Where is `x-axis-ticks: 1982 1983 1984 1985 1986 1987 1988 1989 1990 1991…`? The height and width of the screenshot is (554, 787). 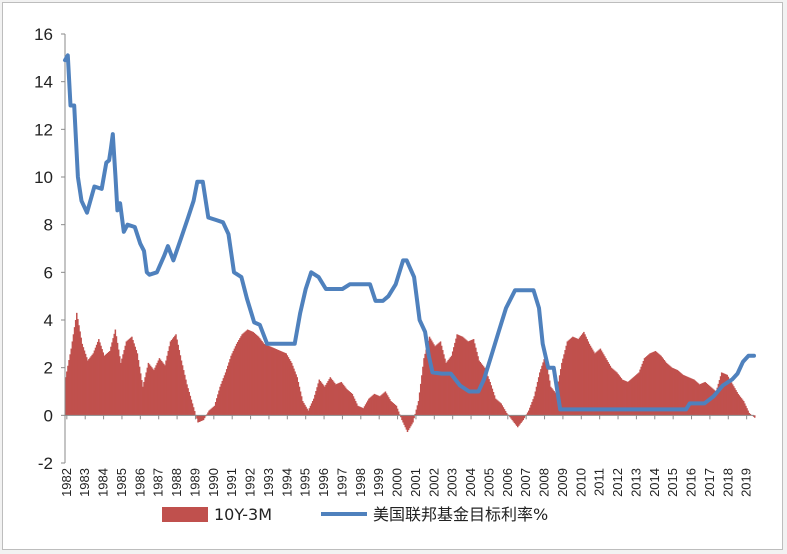 x-axis-ticks: 1982 1983 1984 1985 1986 1987 1988 1989 1990 1991… is located at coordinates (406, 456).